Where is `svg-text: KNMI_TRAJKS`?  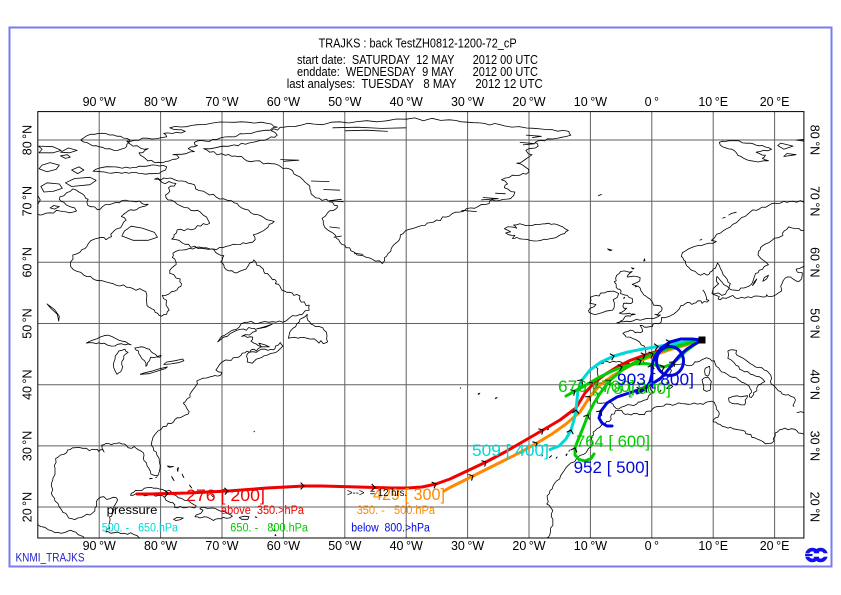
svg-text: KNMI_TRAJKS is located at coordinates (50, 558).